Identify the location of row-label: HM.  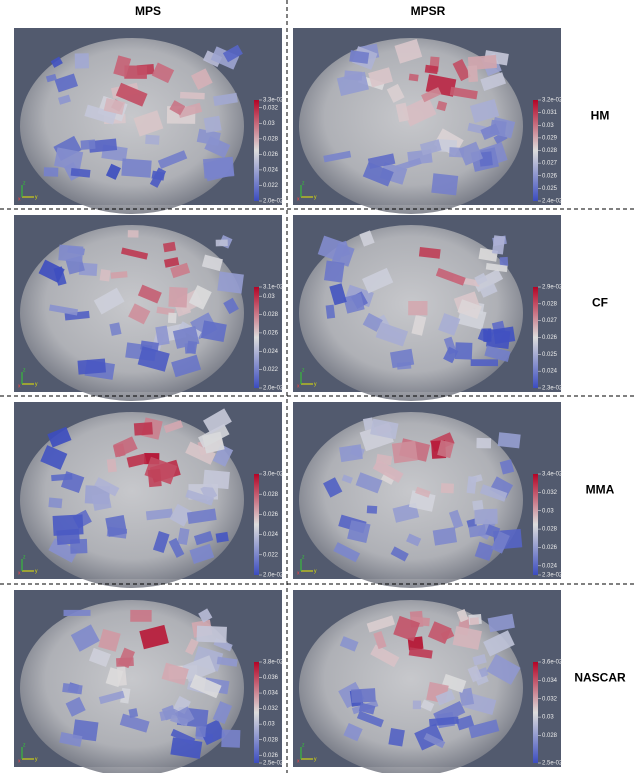
(600, 116).